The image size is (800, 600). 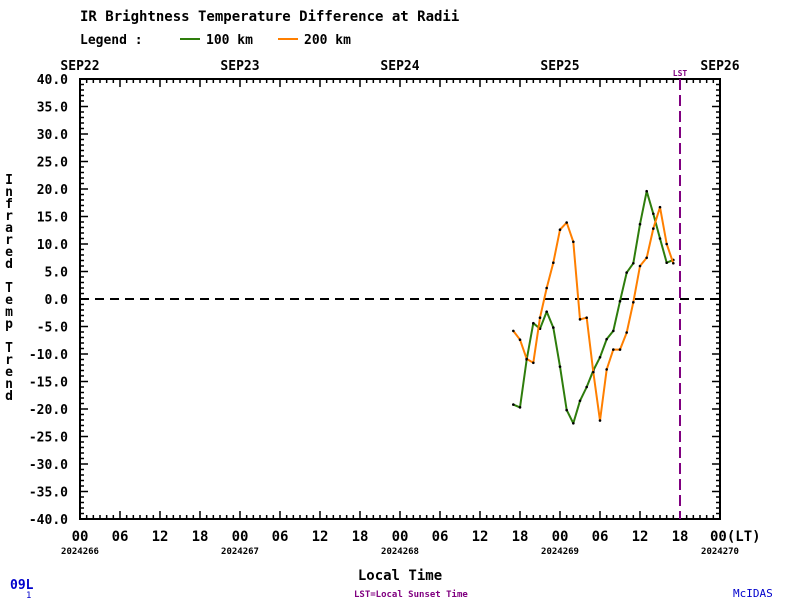 What do you see at coordinates (52, 245) in the screenshot?
I see `y-tick-label: 10.0` at bounding box center [52, 245].